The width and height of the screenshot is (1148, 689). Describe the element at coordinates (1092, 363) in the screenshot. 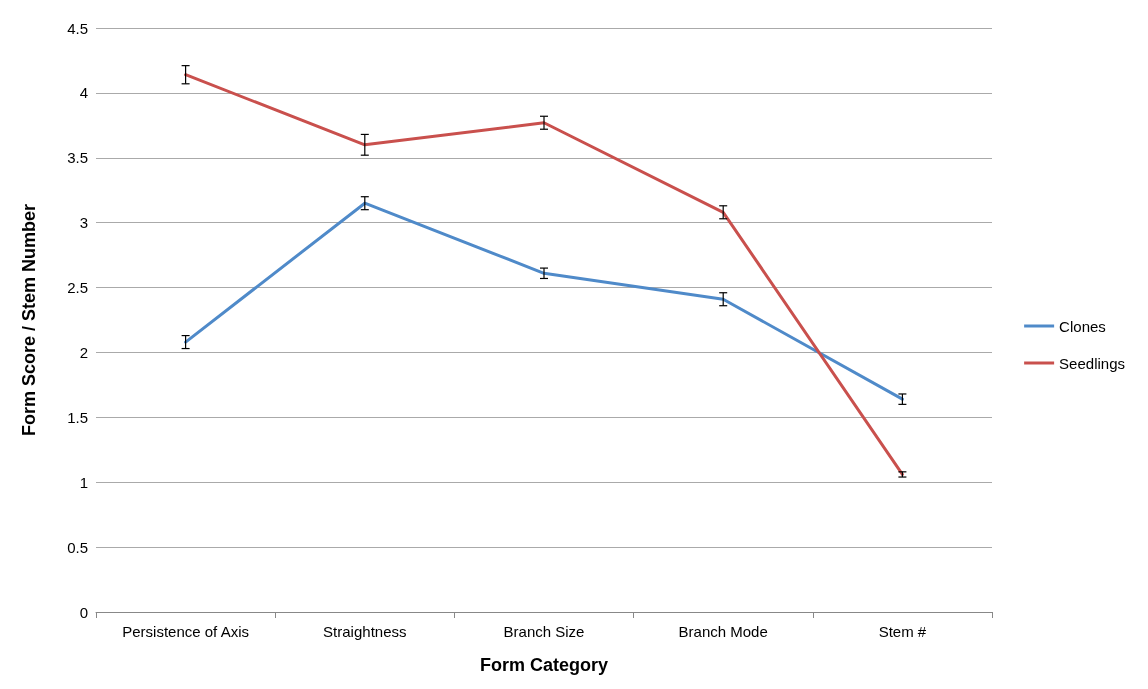

I see `legend-label: Seedlings` at that location.